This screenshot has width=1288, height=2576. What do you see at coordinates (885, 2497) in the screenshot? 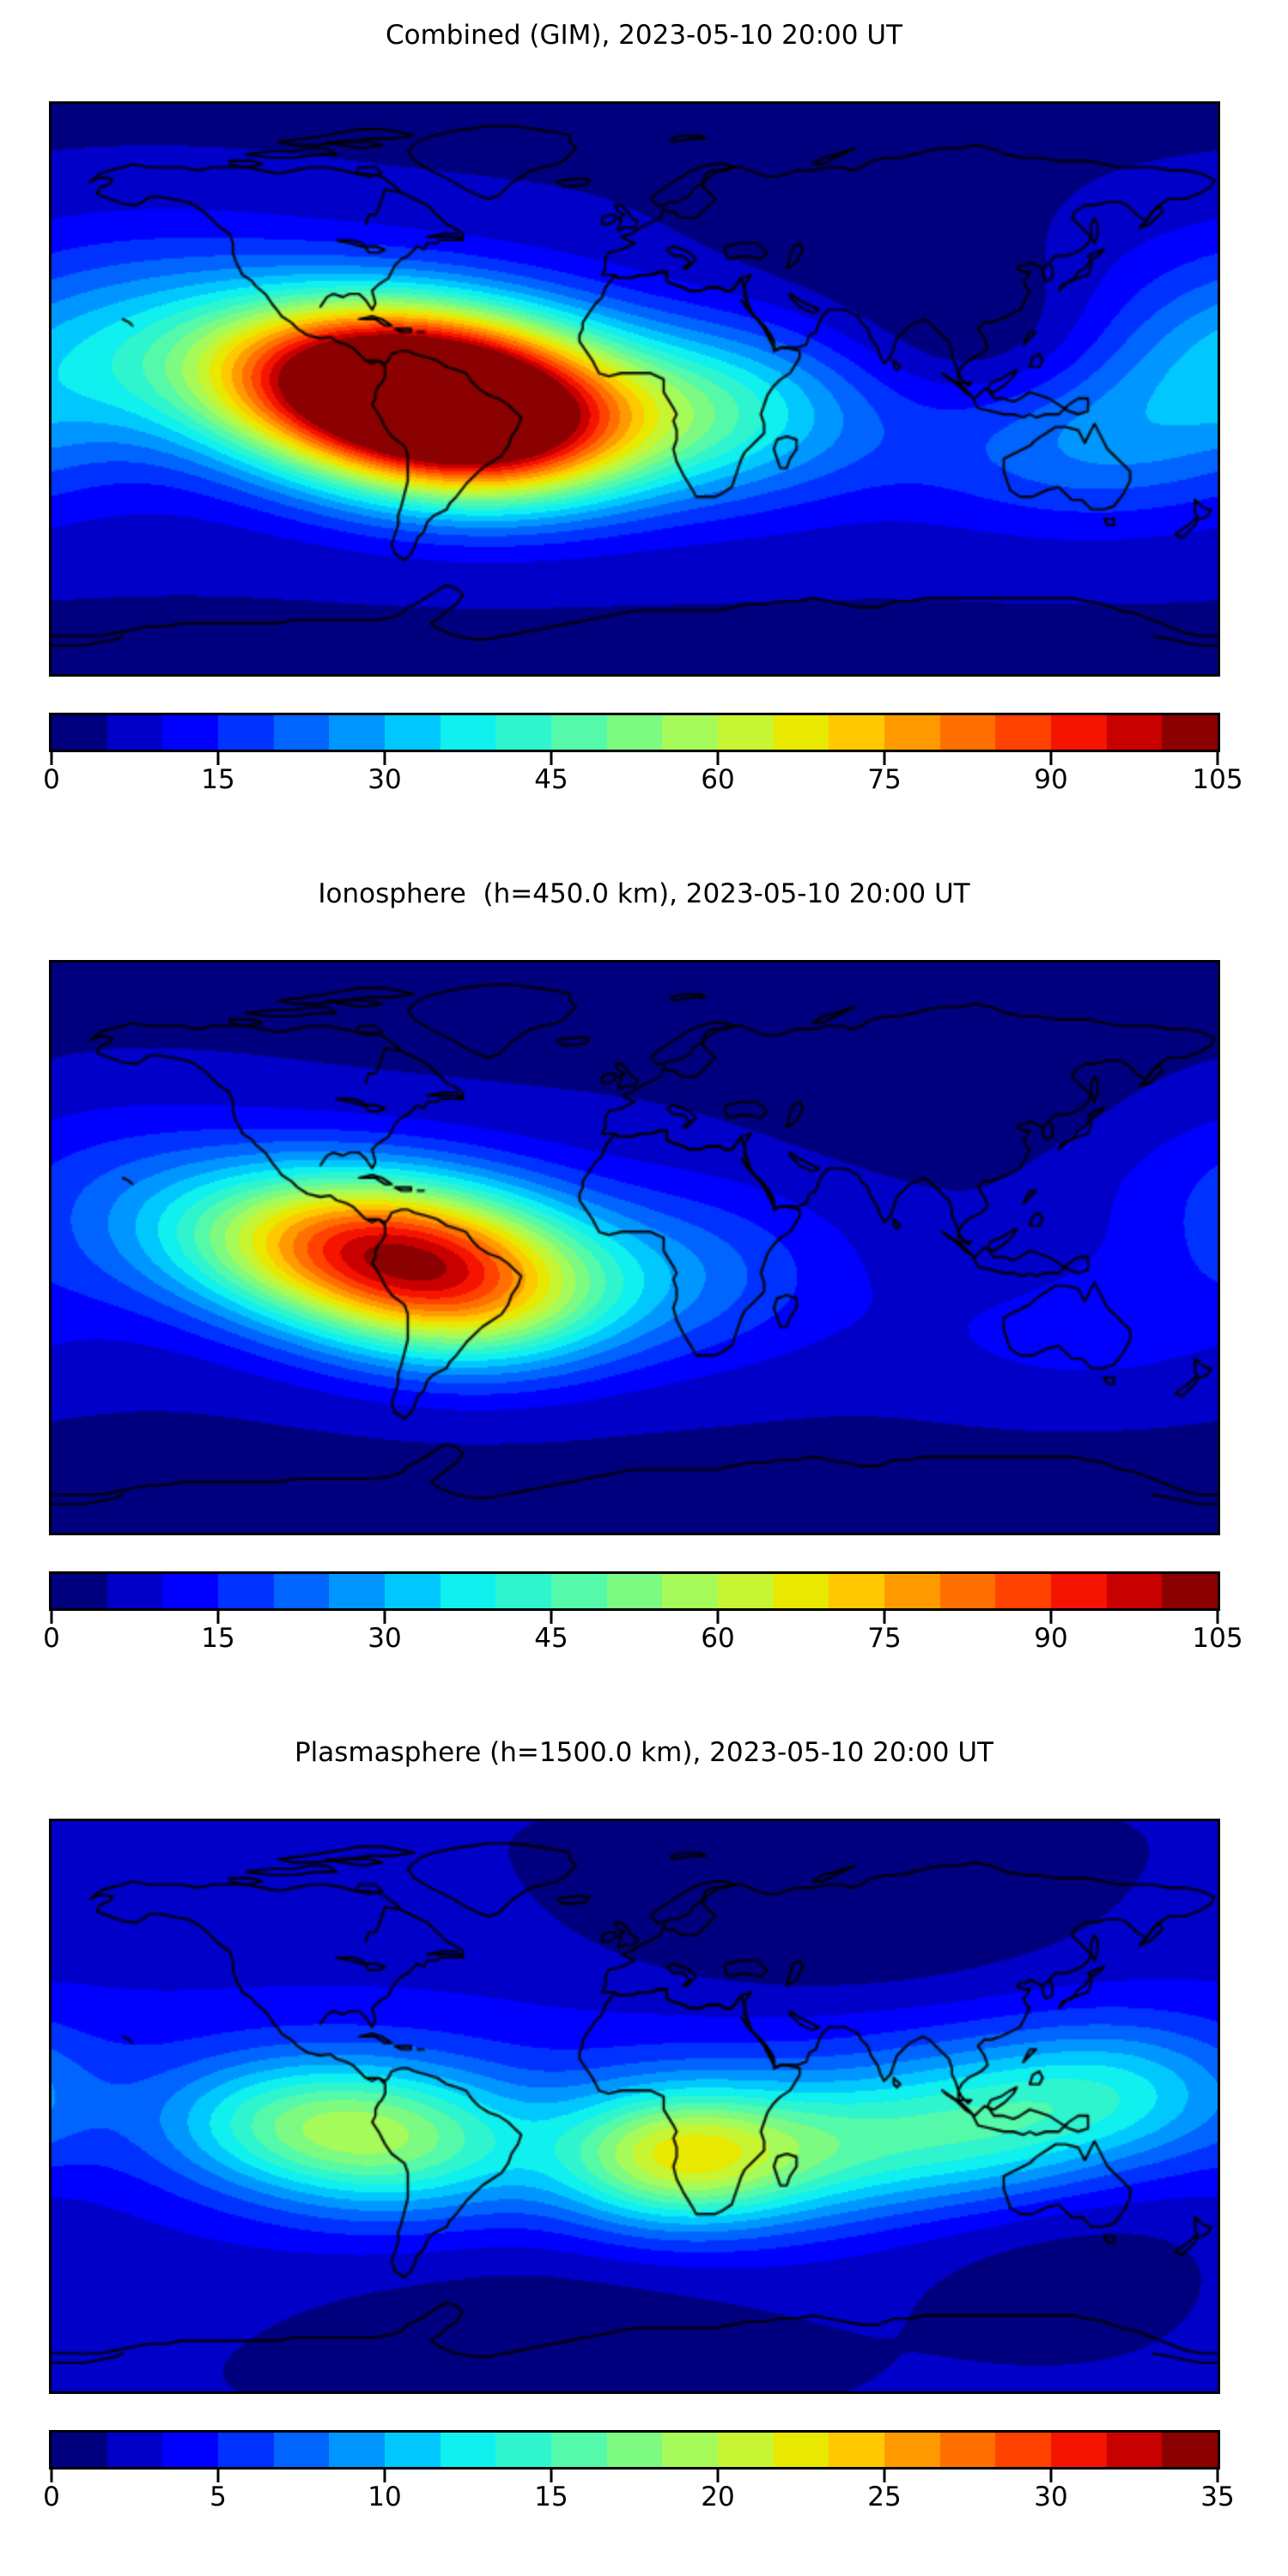
I see `colorbar-tick-label: 25` at bounding box center [885, 2497].